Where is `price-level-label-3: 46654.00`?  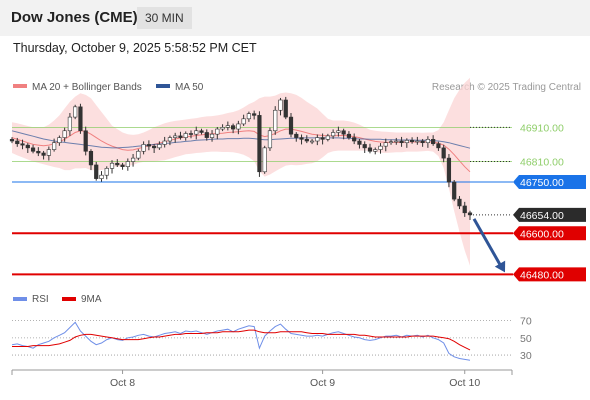
price-level-label-3: 46654.00 is located at coordinates (542, 216).